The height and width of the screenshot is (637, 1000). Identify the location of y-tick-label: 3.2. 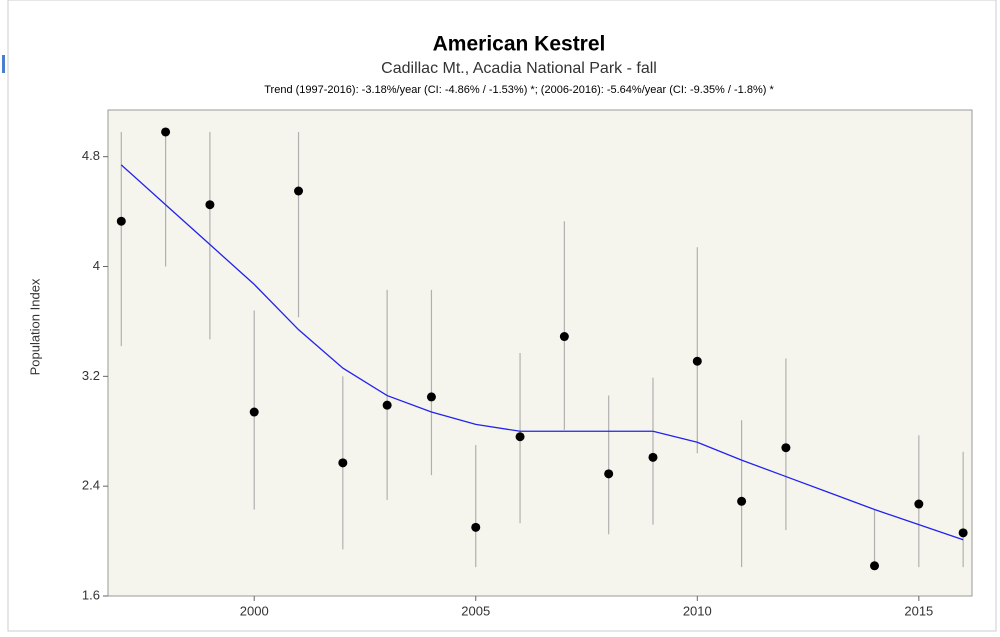
(91, 375).